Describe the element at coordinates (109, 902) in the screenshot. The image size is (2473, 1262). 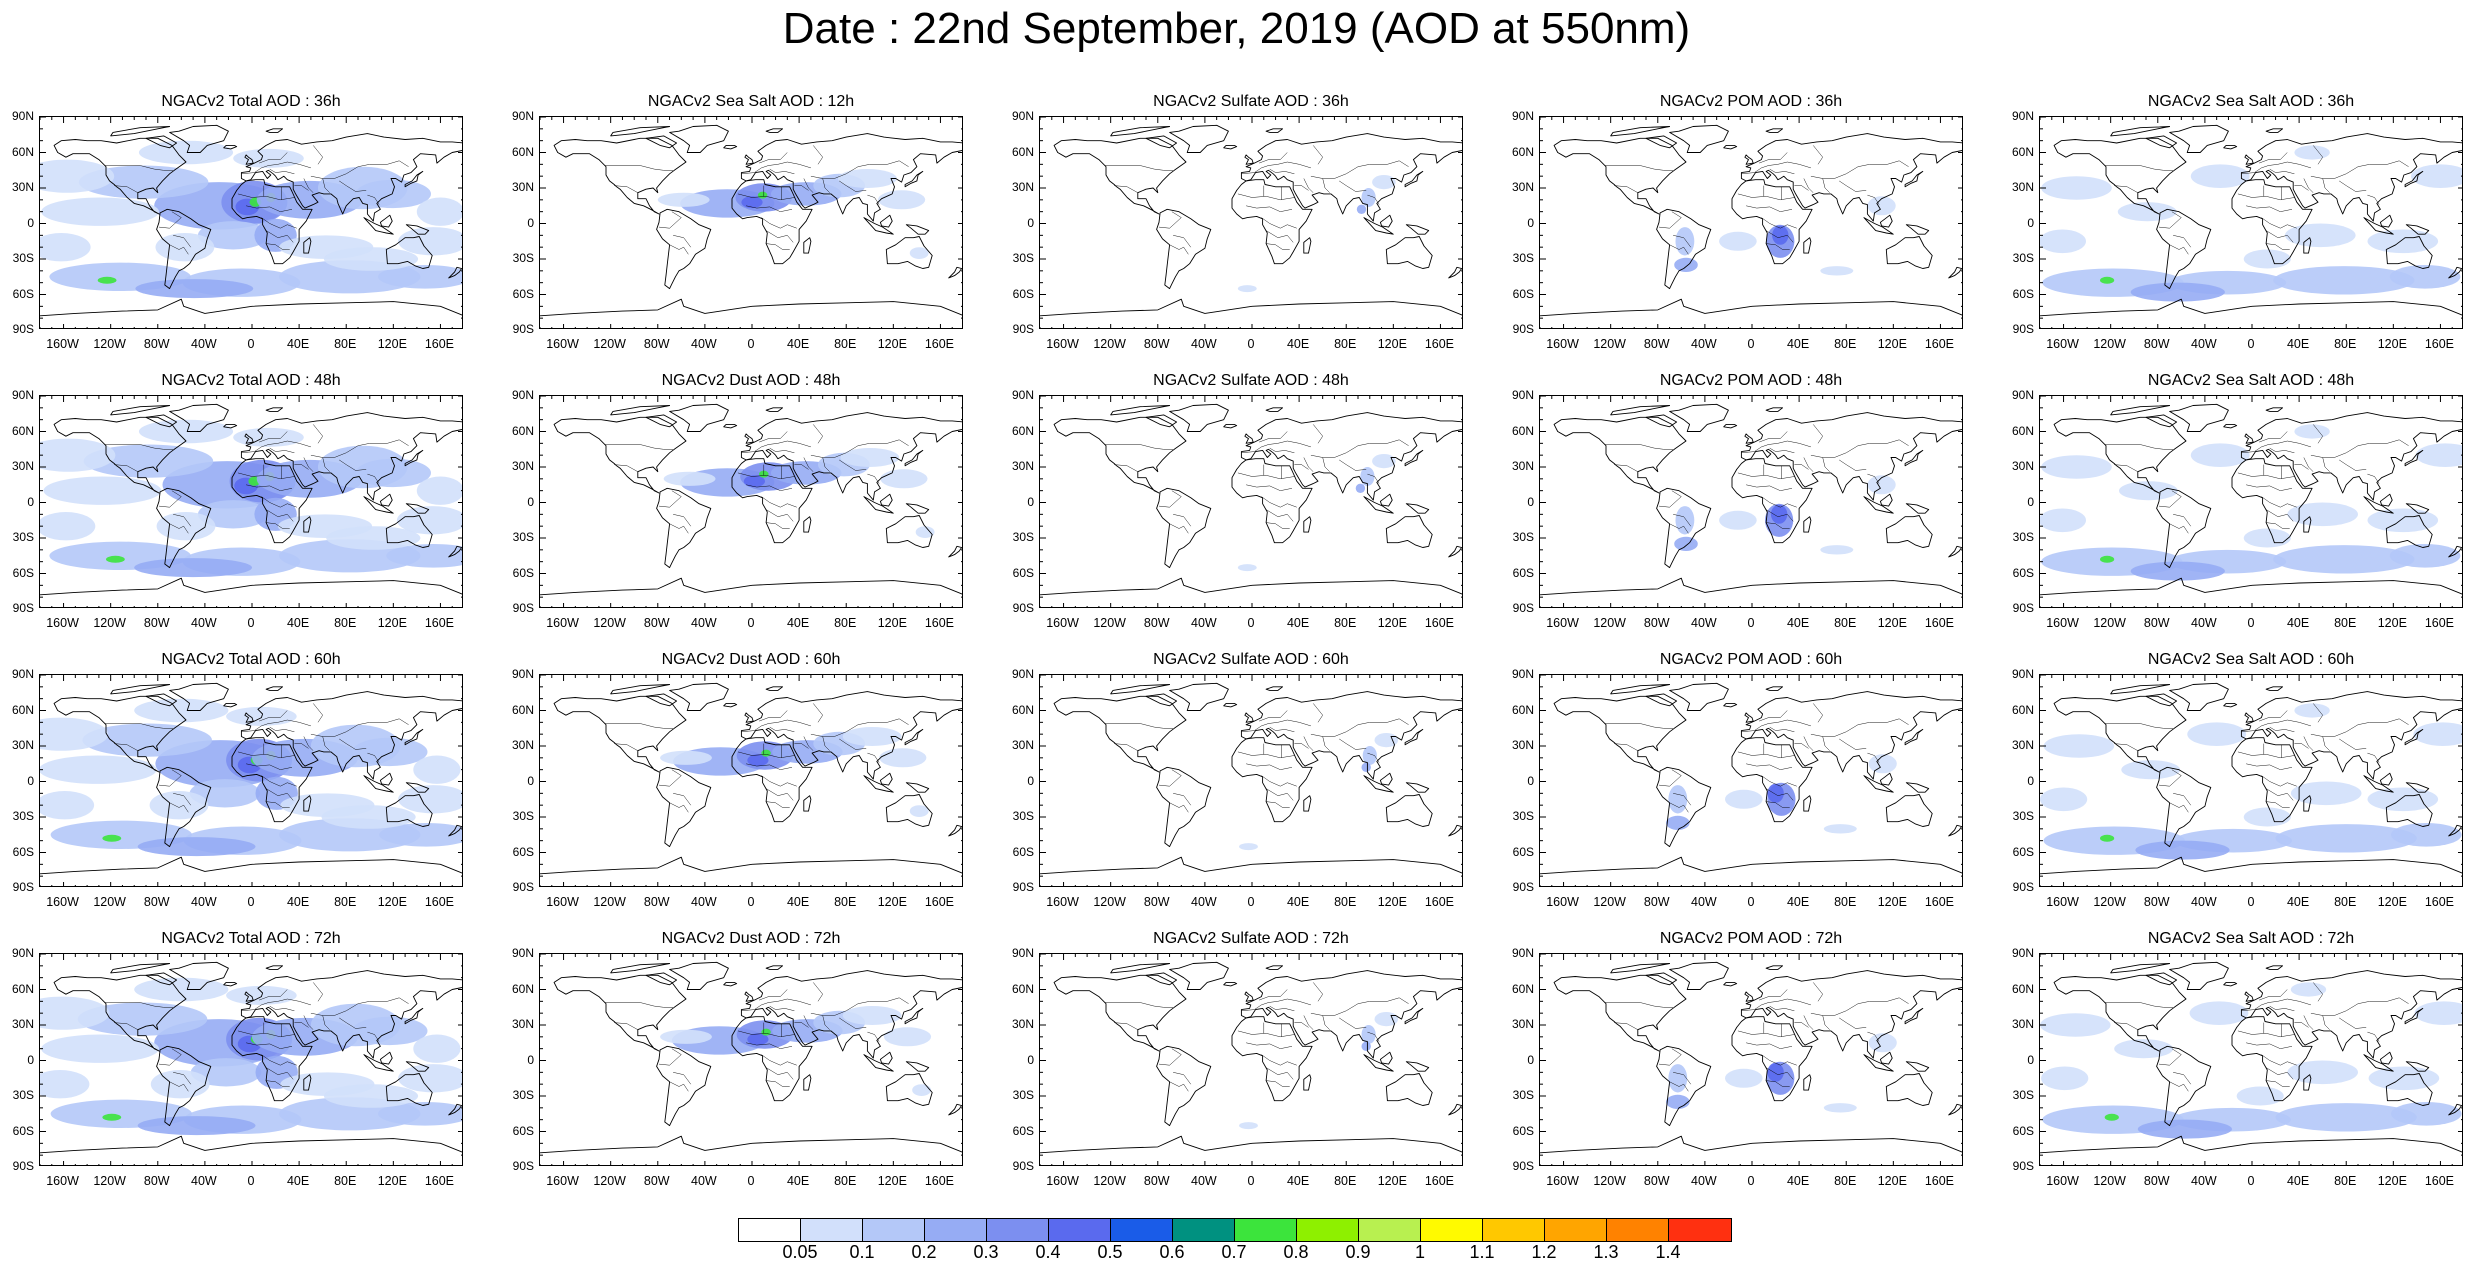
I see `longitude-tick-label: 120W` at that location.